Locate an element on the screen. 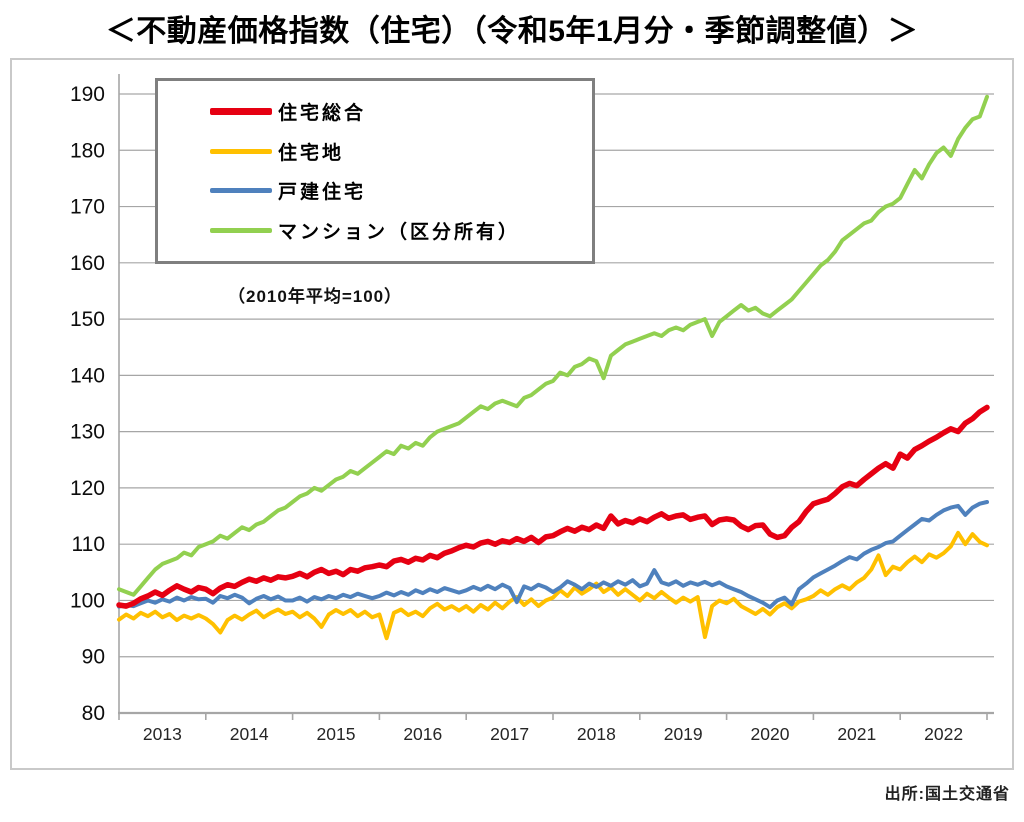  base-year-note: （2010年平均=100） is located at coordinates (315, 296).